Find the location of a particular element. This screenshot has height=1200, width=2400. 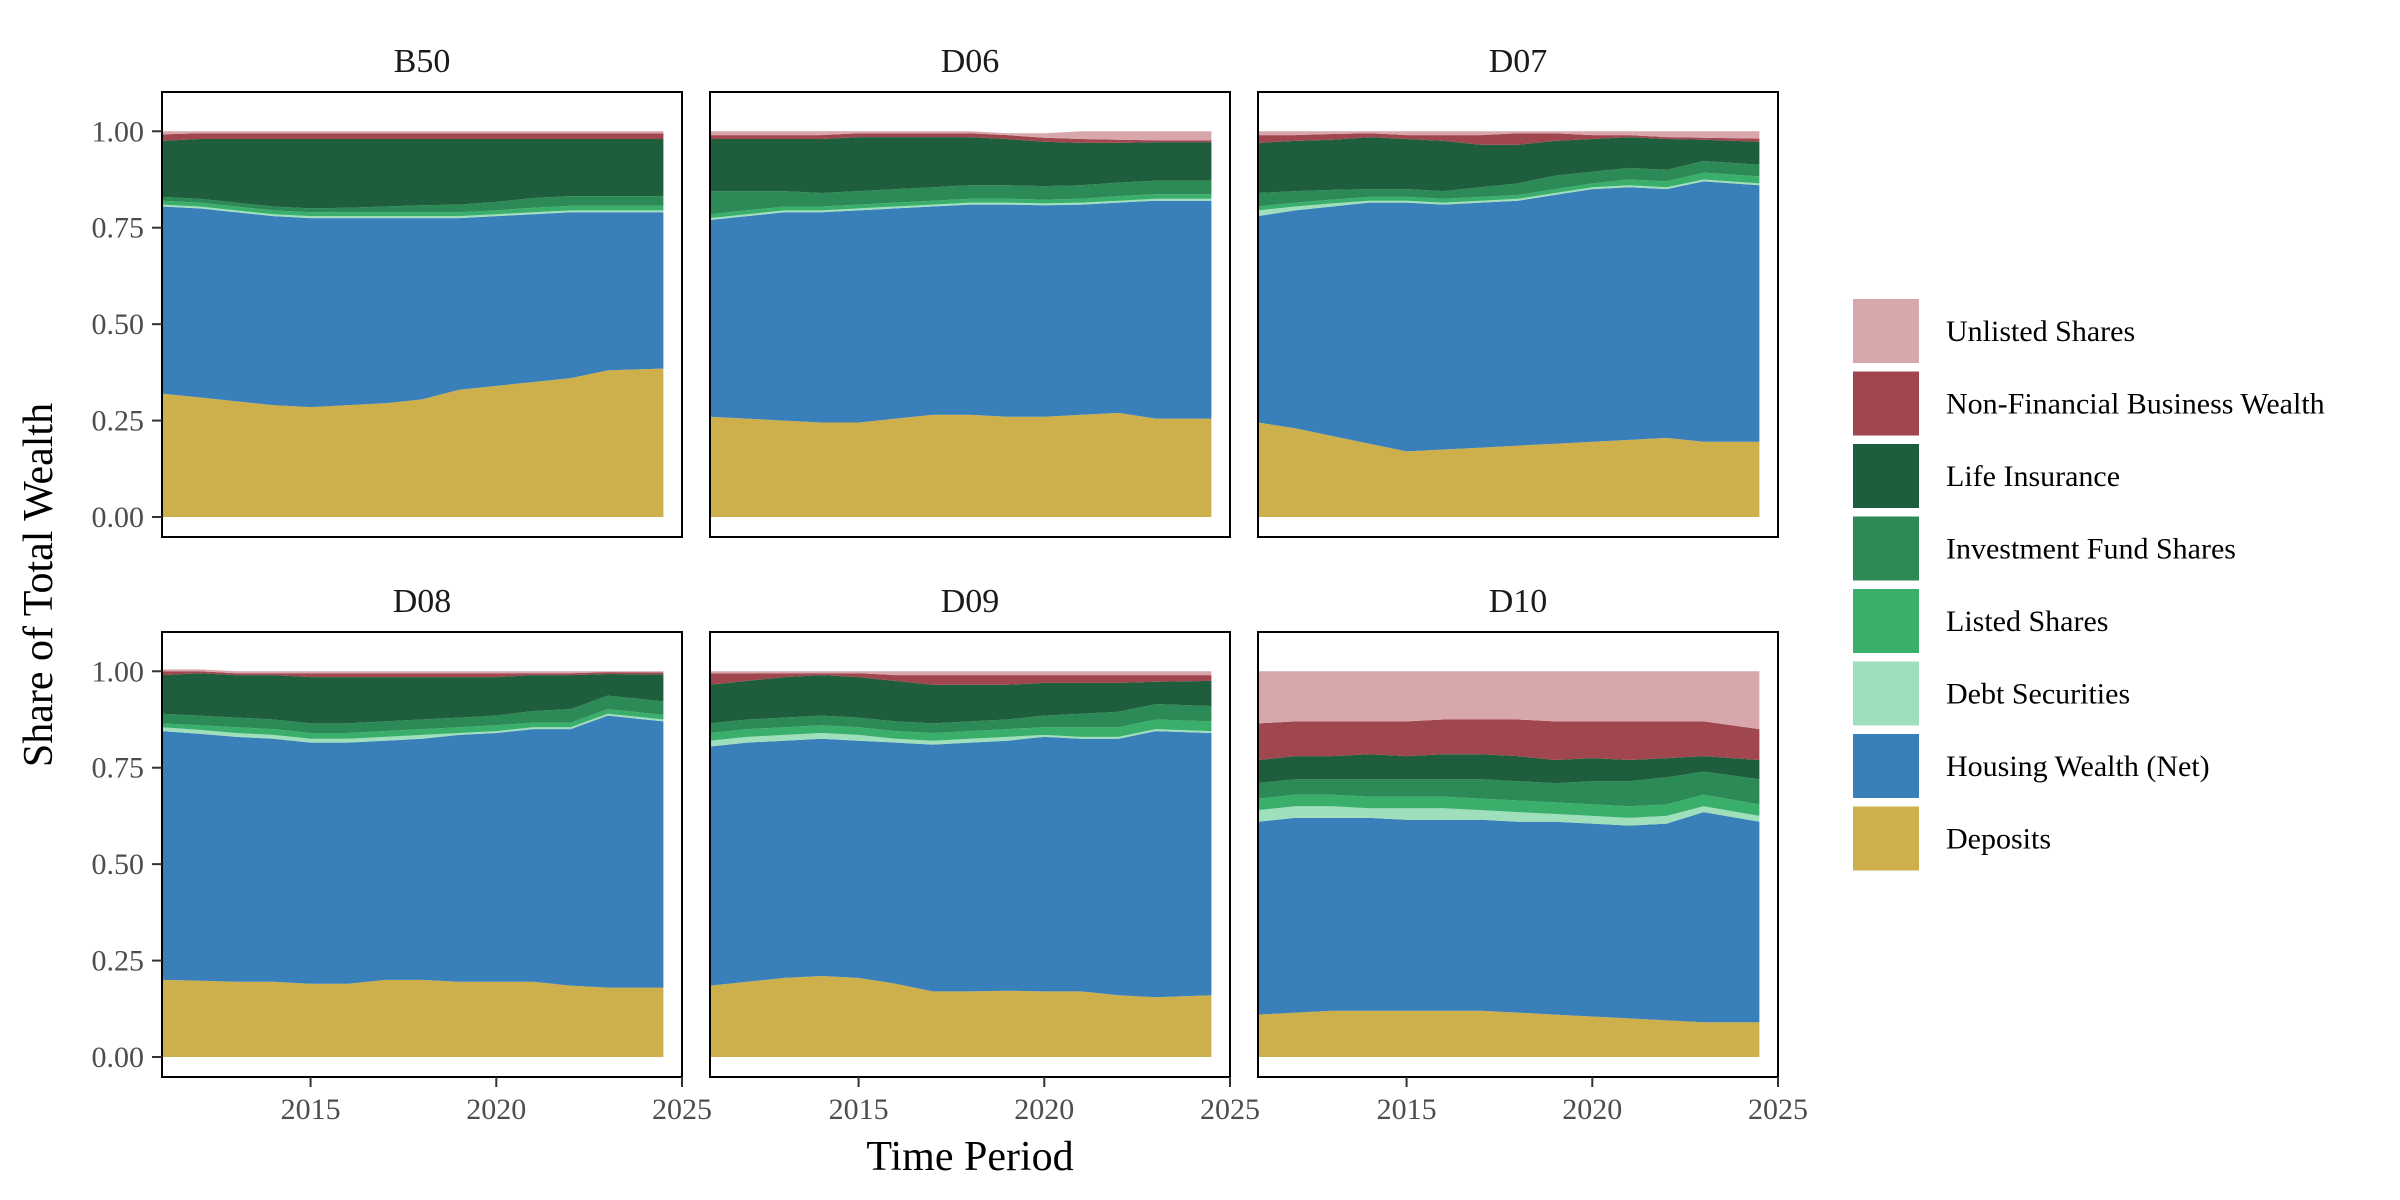

y-tick-label: 1.00 is located at coordinates (118, 671).